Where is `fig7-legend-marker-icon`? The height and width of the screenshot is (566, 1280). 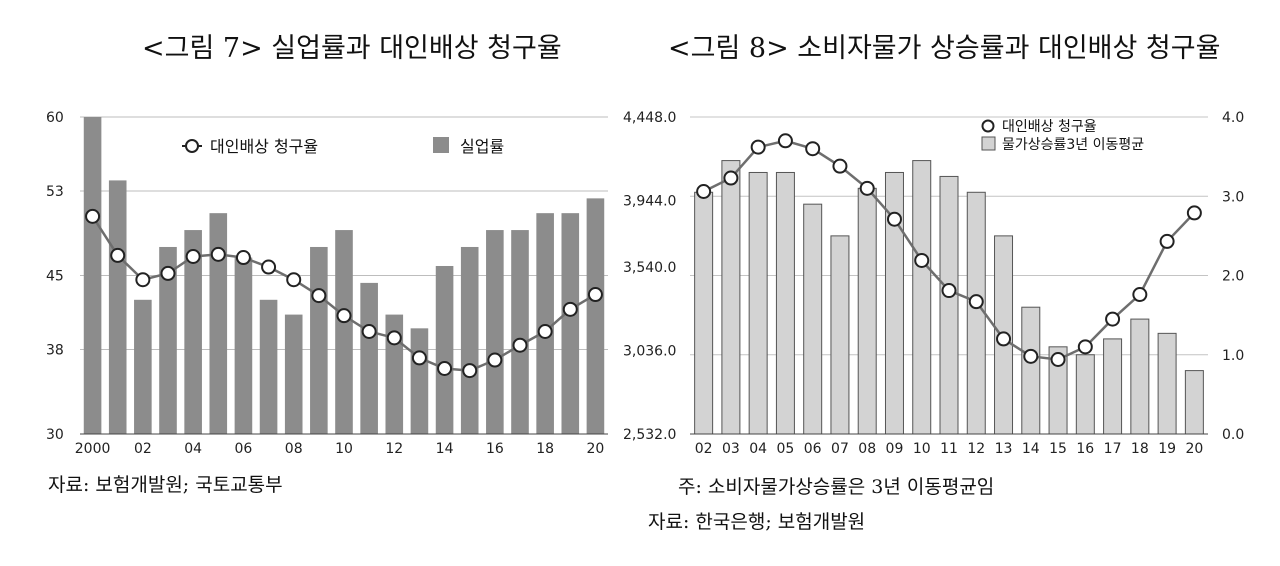
fig7-legend-marker-icon is located at coordinates (192, 146).